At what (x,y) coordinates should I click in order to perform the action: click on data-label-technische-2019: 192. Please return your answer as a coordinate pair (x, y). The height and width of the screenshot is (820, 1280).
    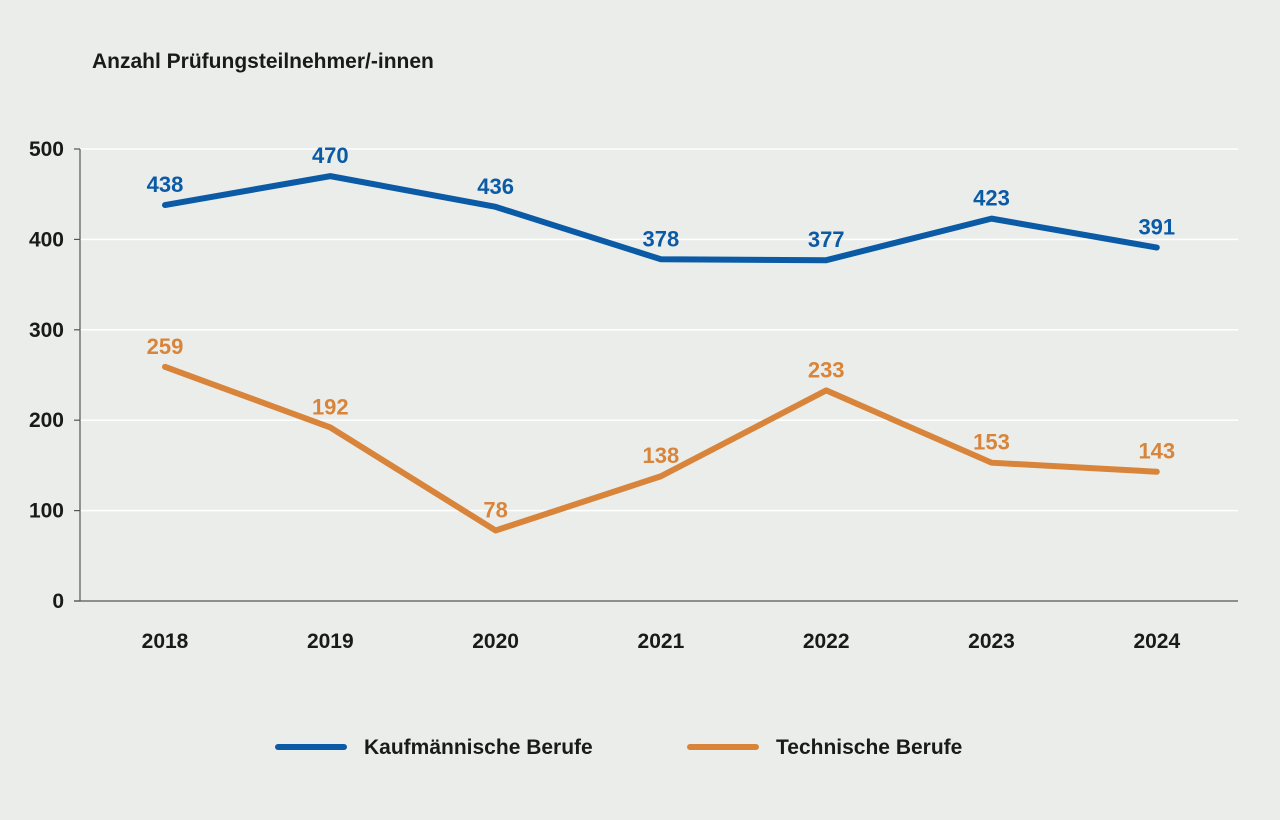
    Looking at the image, I should click on (330, 406).